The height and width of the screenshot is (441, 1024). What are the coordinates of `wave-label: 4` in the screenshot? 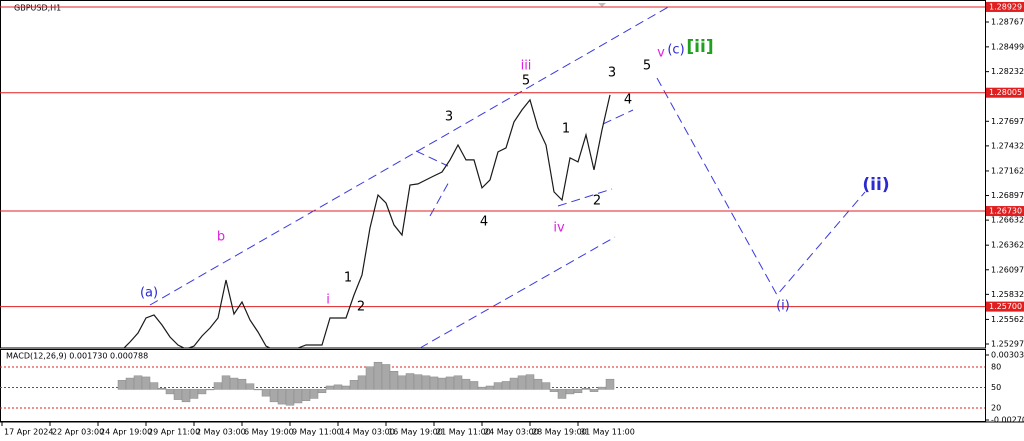 It's located at (484, 222).